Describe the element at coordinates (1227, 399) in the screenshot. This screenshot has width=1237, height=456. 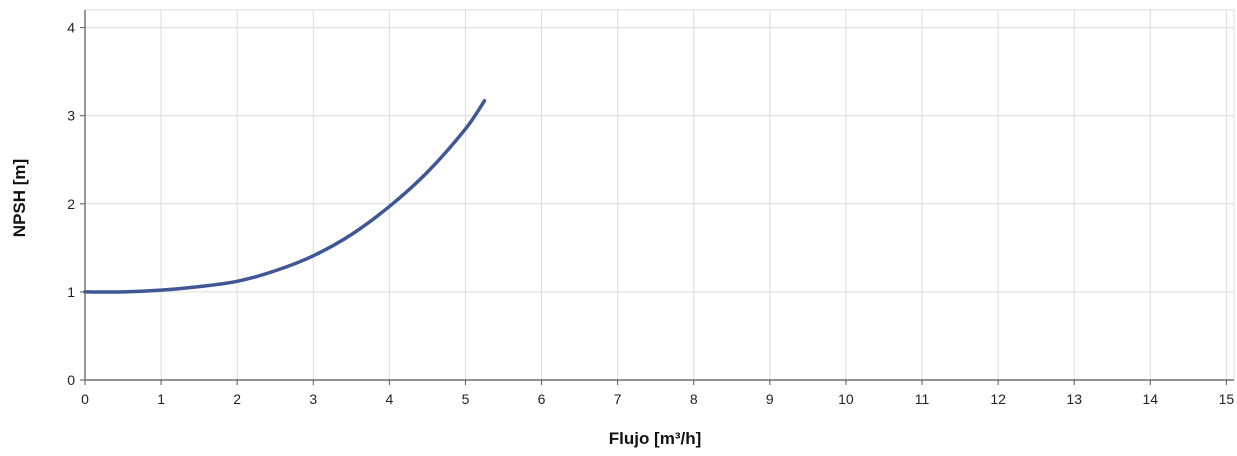
I see `x-tick-label: 15` at that location.